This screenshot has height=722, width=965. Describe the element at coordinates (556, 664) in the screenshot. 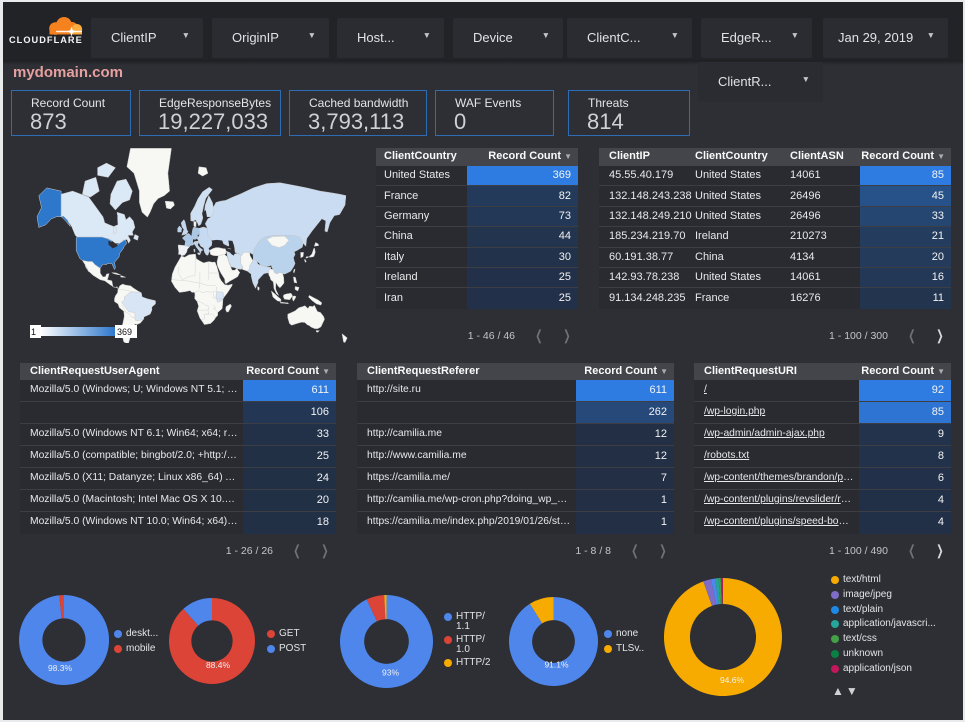

I see `svg-text: 91.1%` at that location.